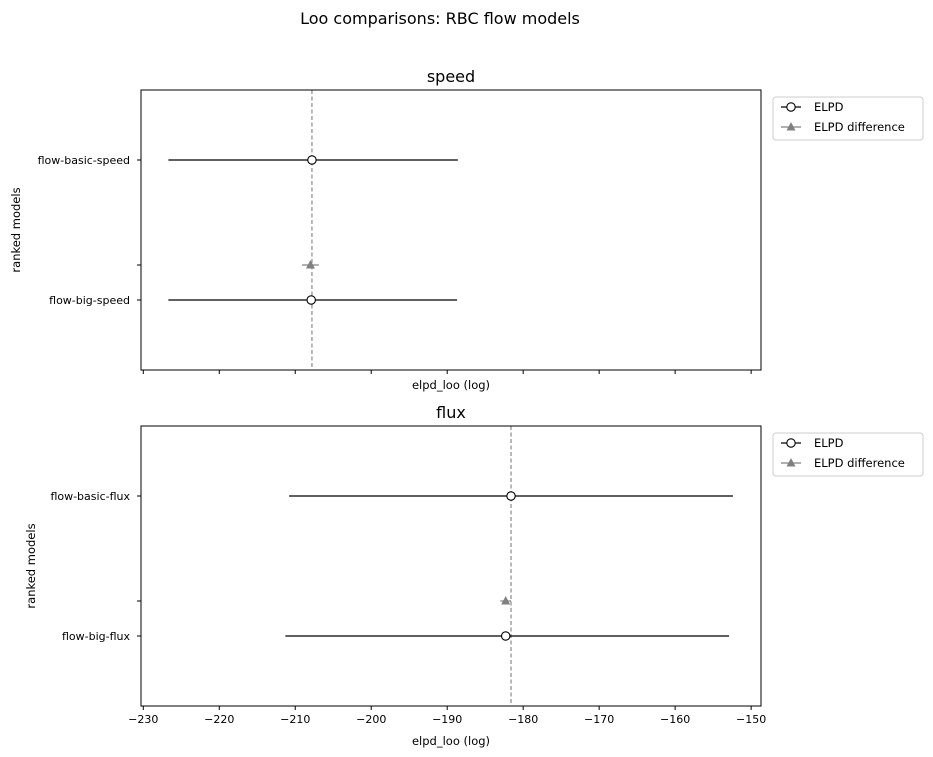  Describe the element at coordinates (96, 636) in the screenshot. I see `y-tick-label: flow-big-flux` at that location.